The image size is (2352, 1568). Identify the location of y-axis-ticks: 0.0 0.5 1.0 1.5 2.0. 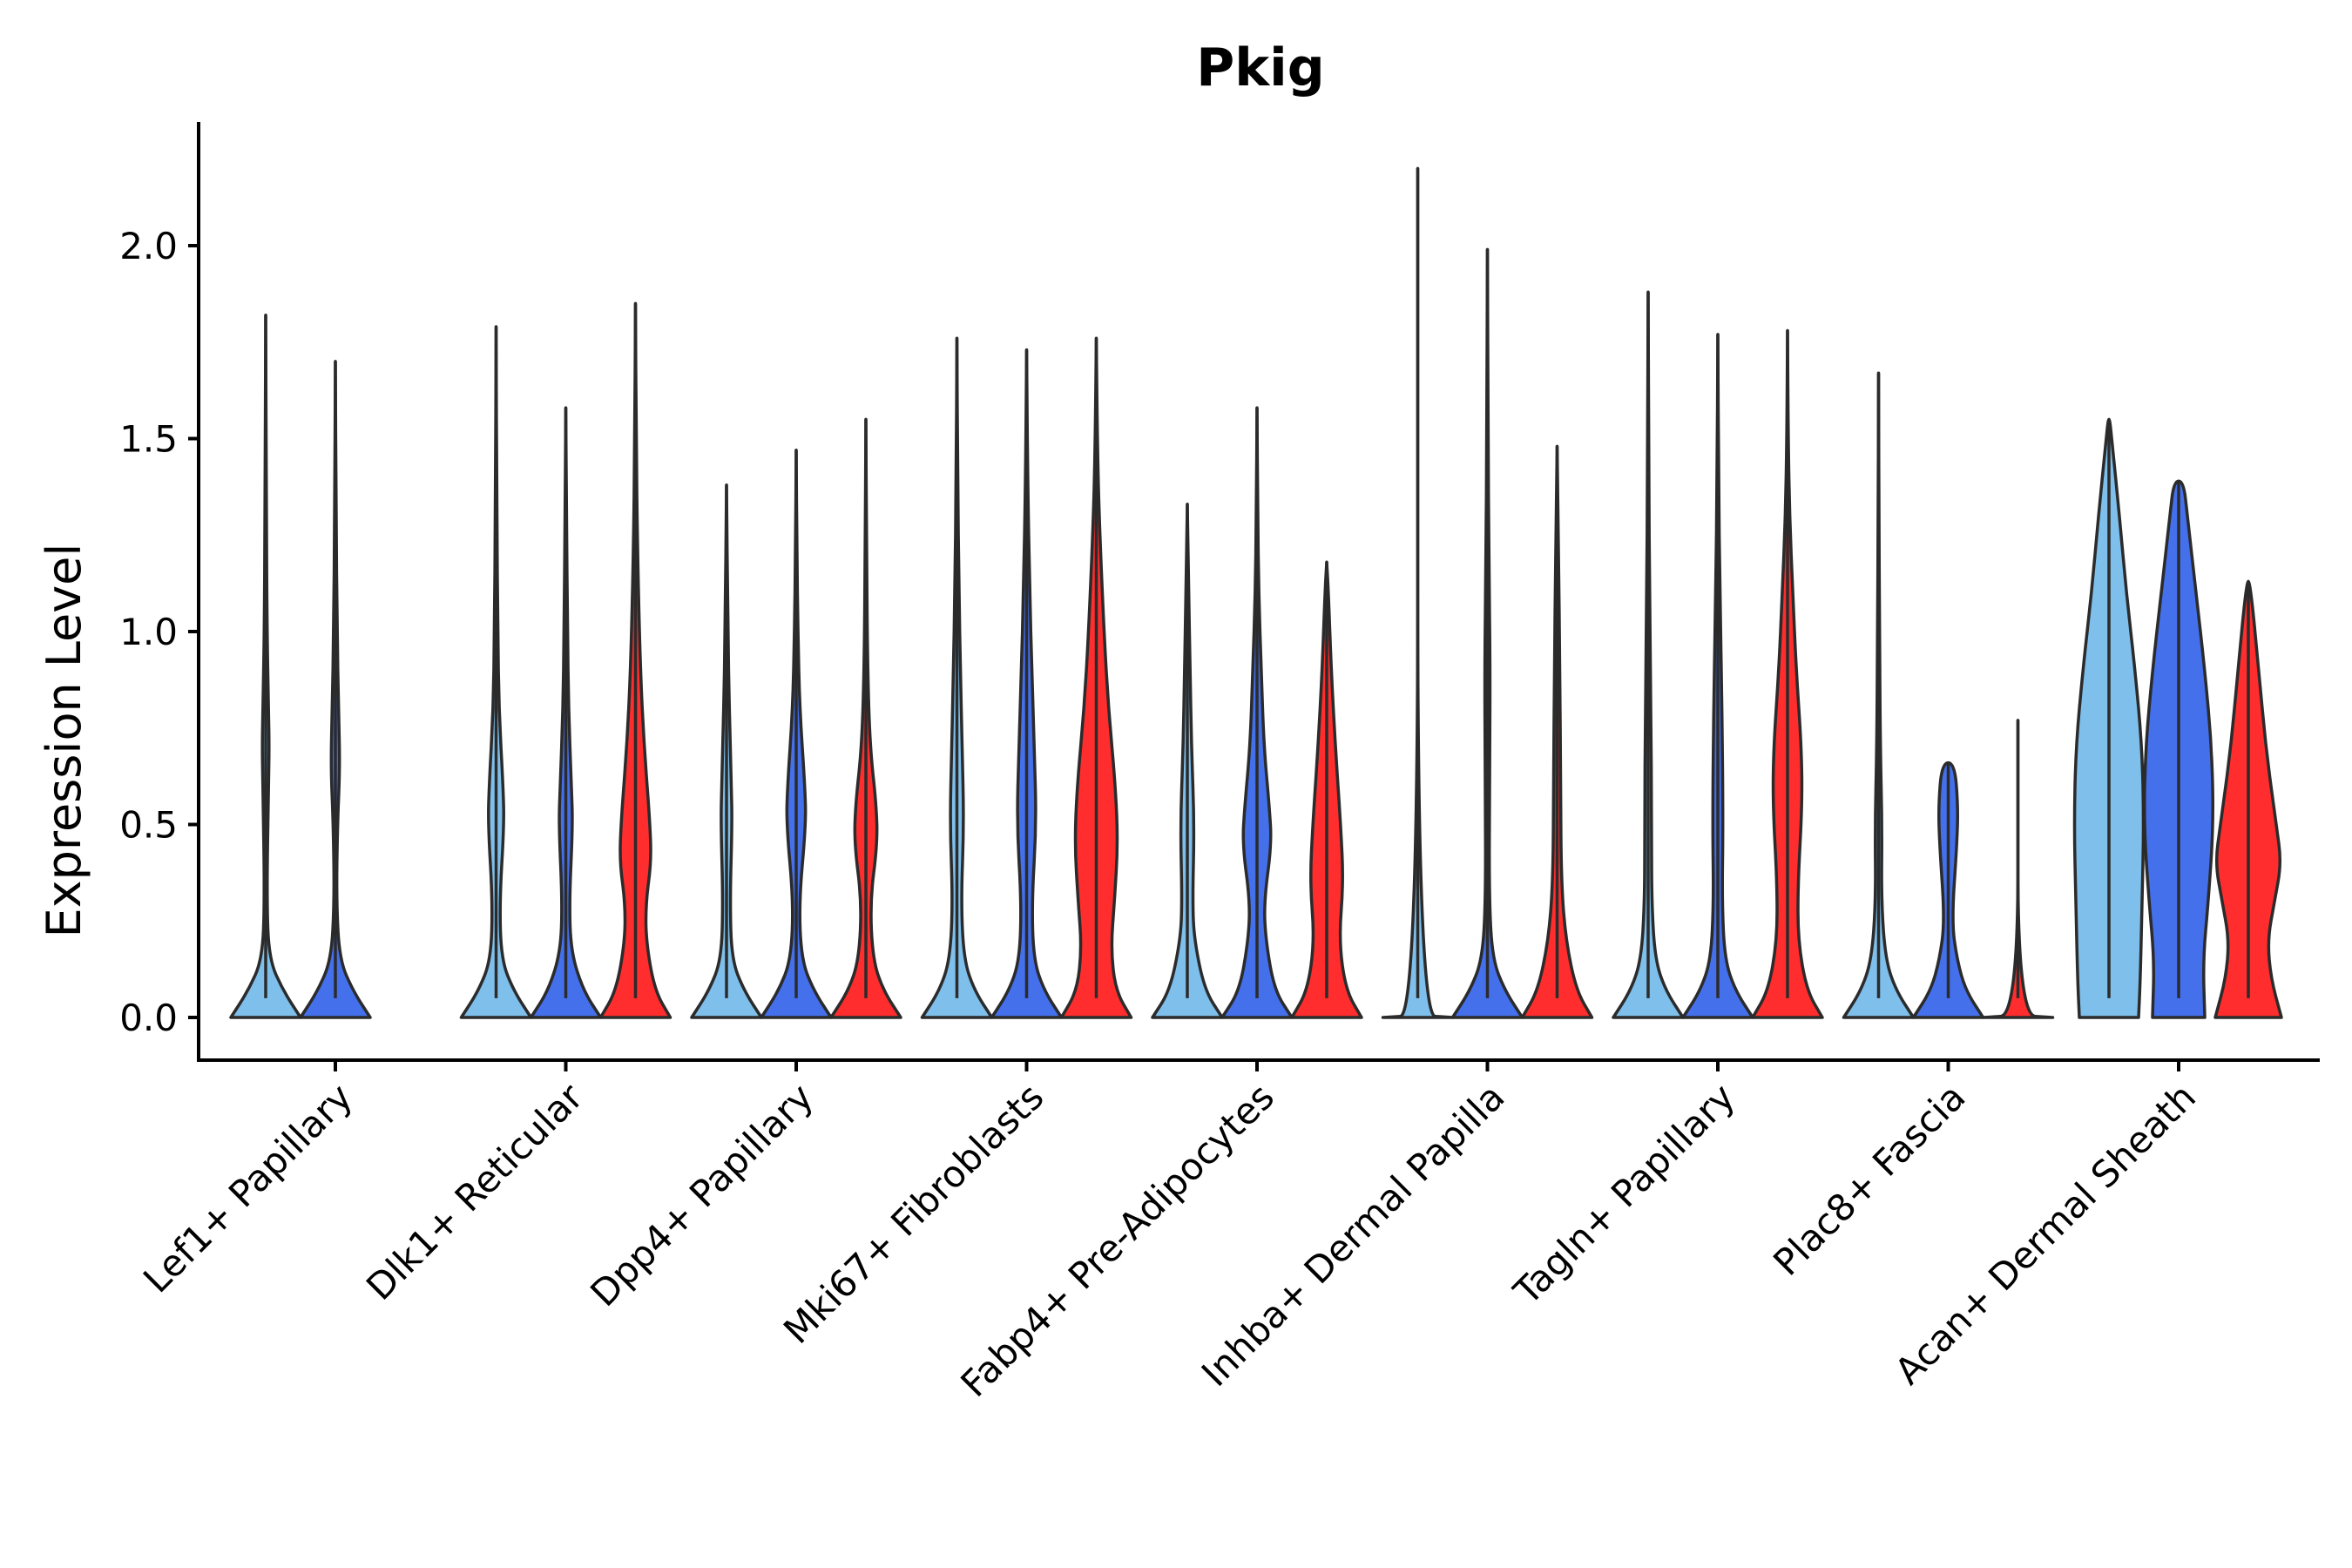
(159, 632).